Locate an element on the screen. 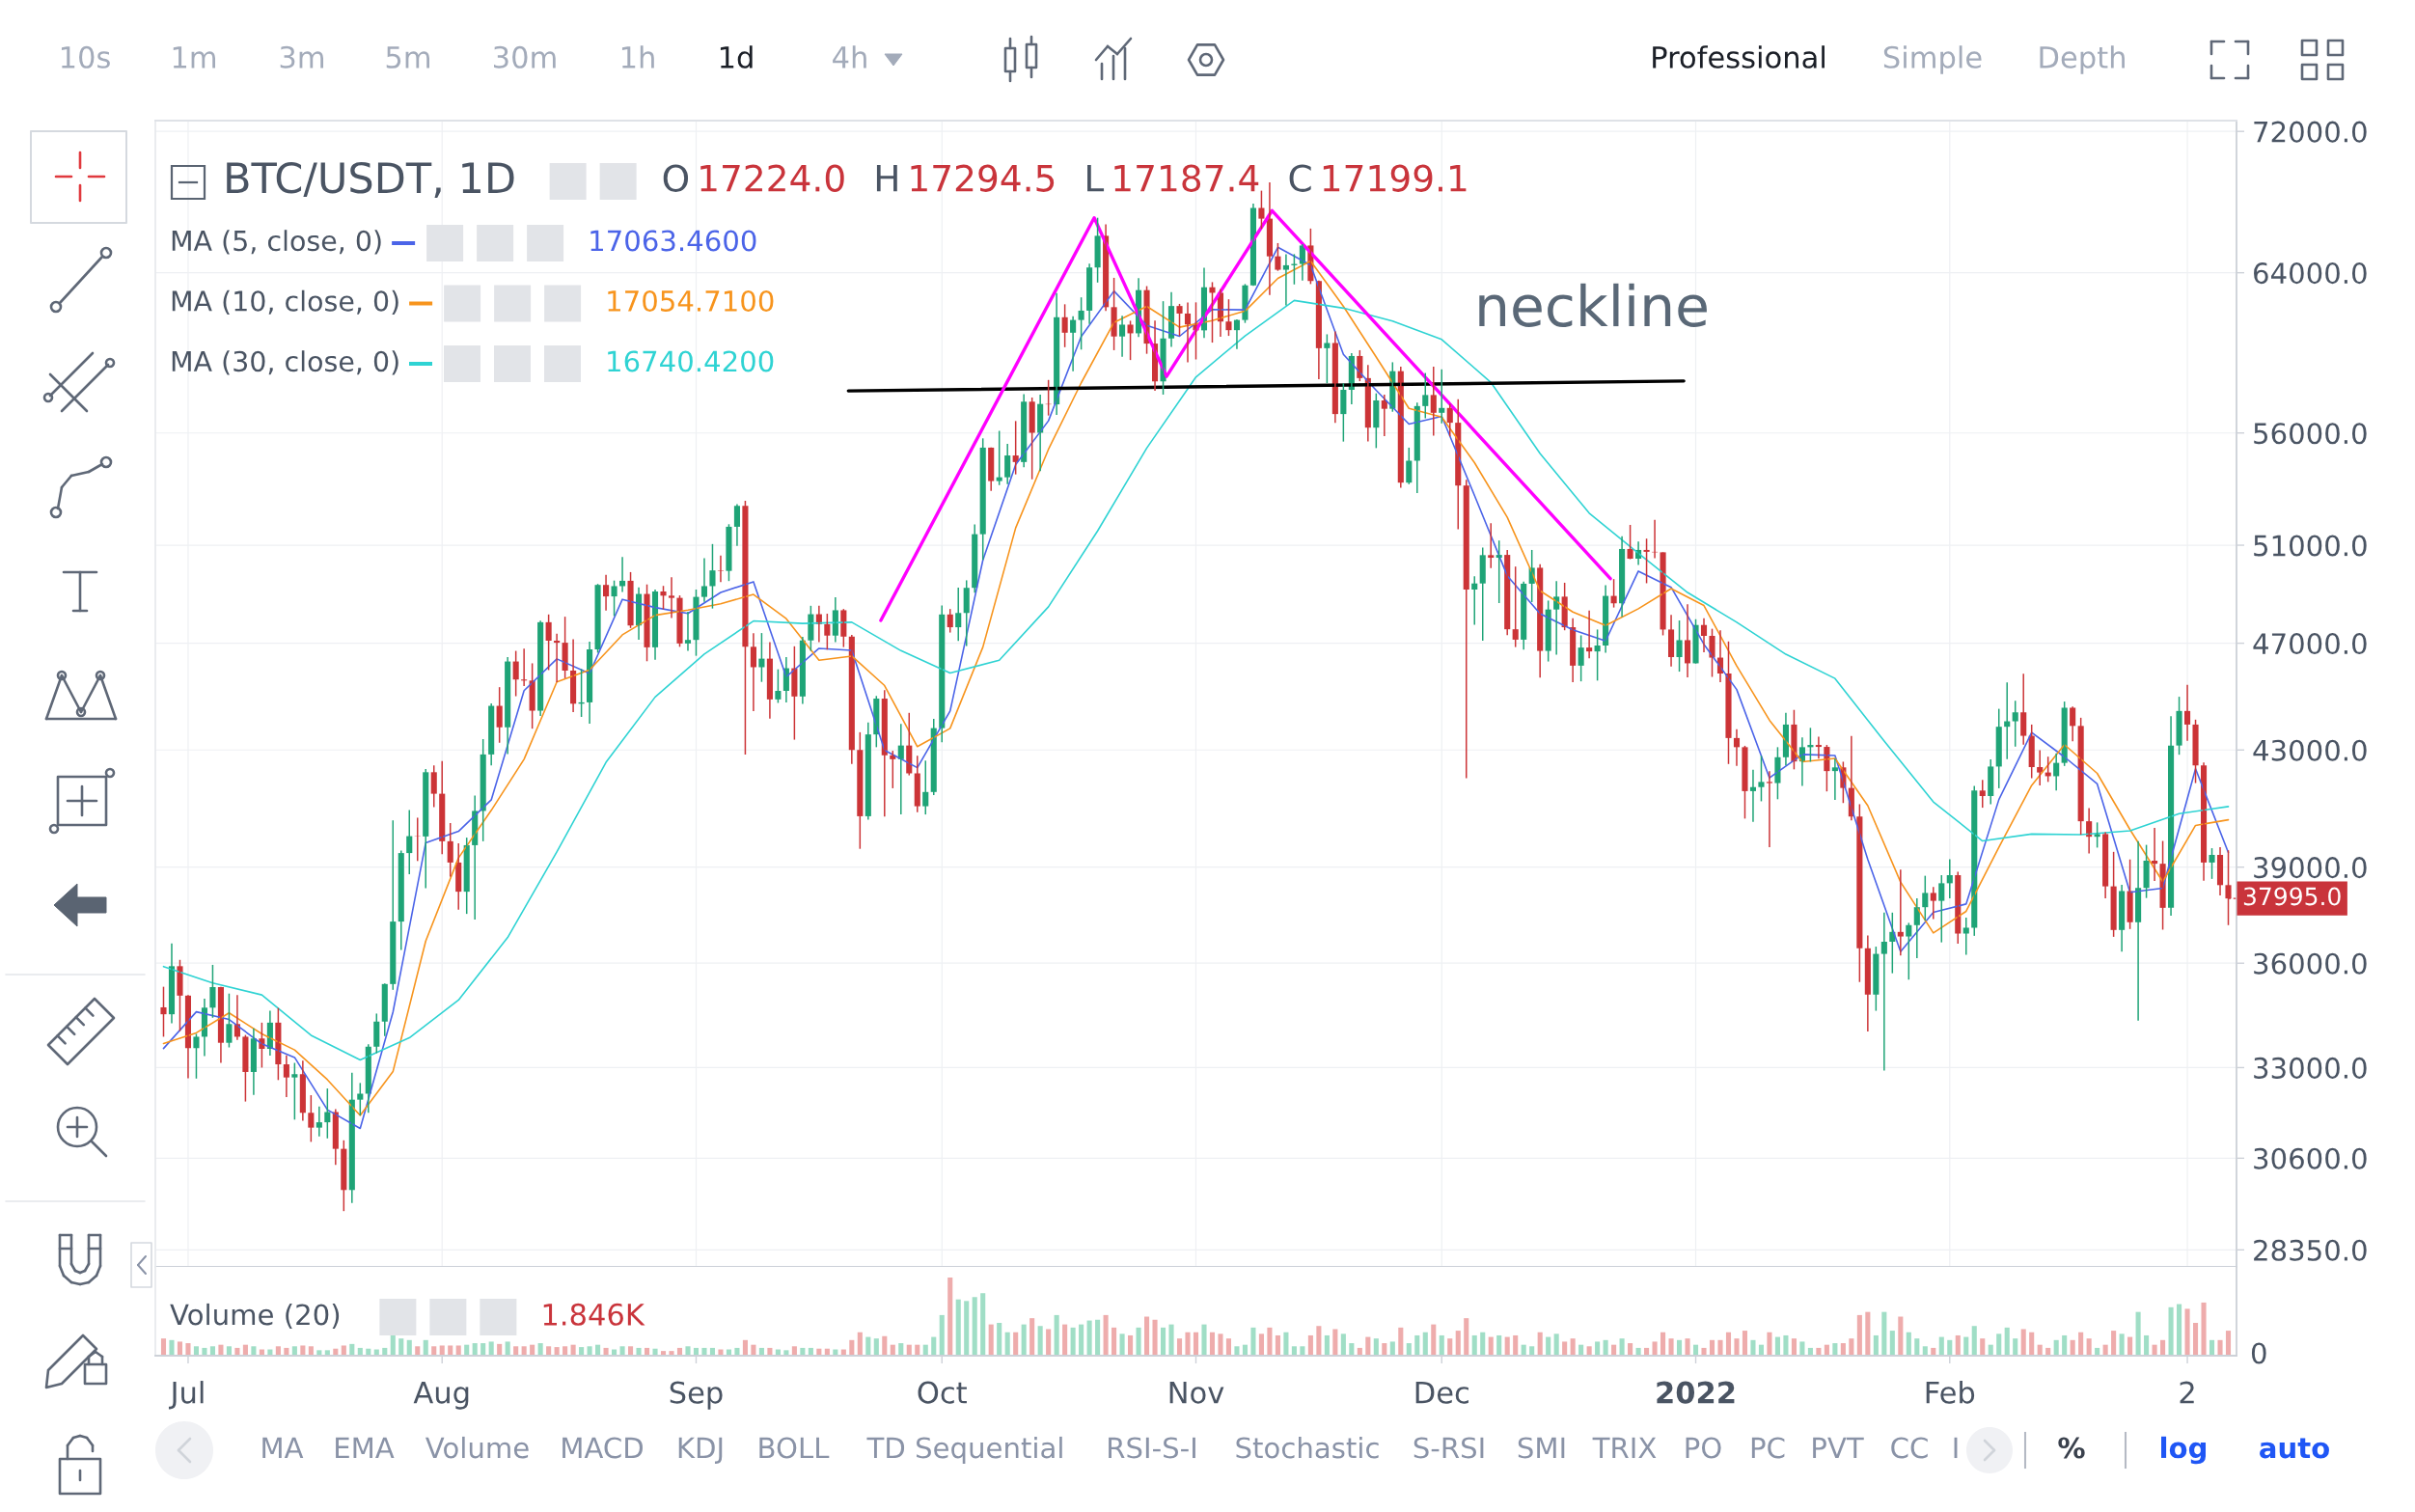 The image size is (2415, 1512). annotation: 17294.5 is located at coordinates (983, 178).